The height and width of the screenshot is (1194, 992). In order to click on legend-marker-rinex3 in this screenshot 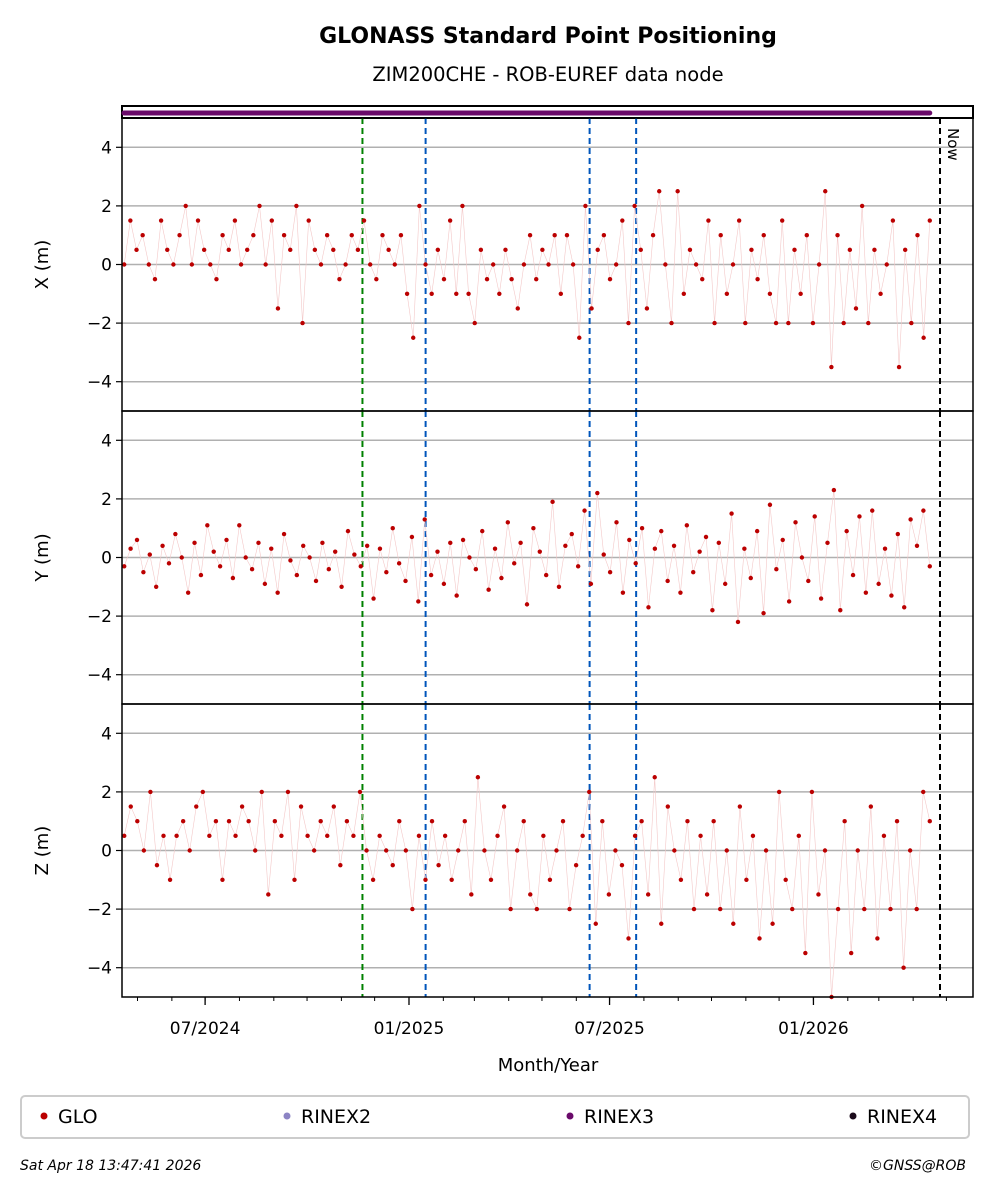, I will do `click(570, 1116)`.